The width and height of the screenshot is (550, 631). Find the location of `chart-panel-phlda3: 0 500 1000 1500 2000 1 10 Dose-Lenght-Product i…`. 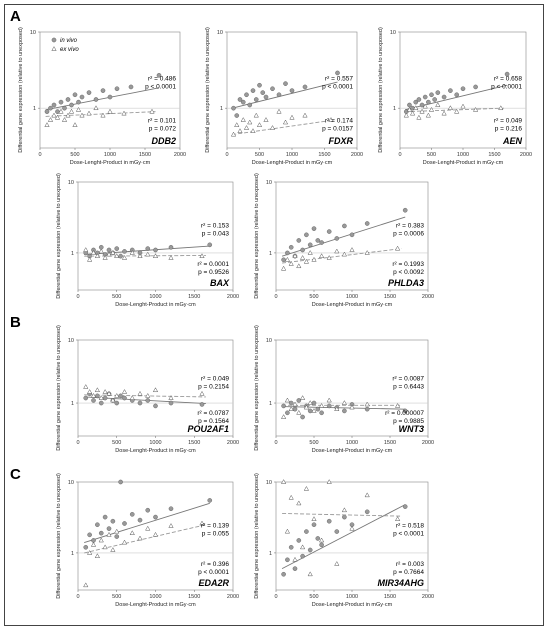

chart-panel-phlda3: 0 500 1000 1500 2000 1 10 Dose-Lenght-Product i… is located at coordinates (344, 240).